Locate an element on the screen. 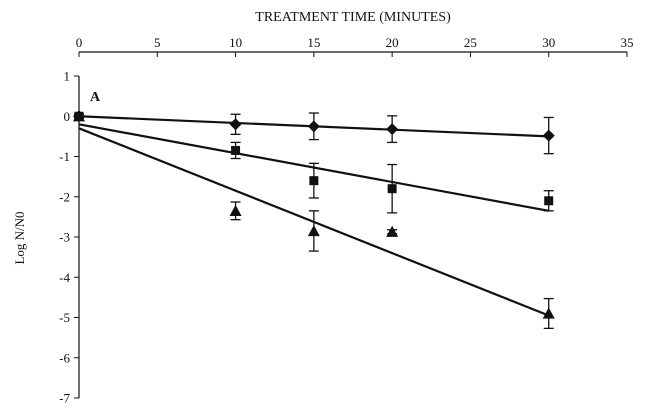  y-tick-label: -2 is located at coordinates (64, 196).